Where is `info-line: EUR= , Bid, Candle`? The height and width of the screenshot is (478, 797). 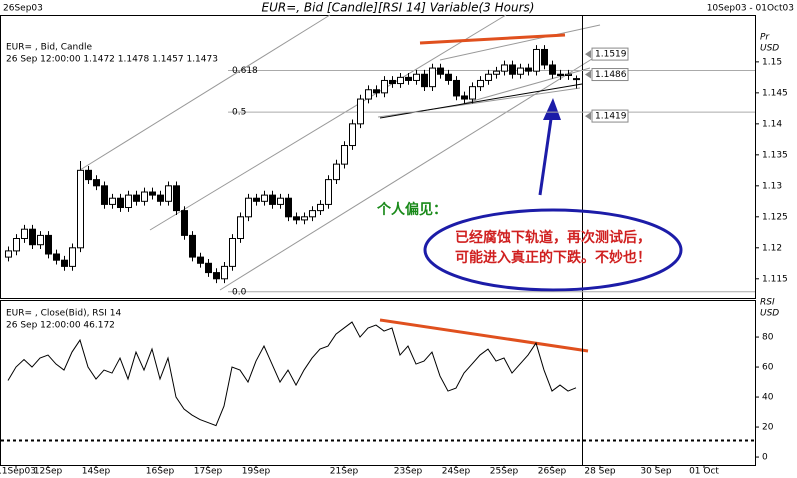 info-line: EUR= , Bid, Candle is located at coordinates (49, 48).